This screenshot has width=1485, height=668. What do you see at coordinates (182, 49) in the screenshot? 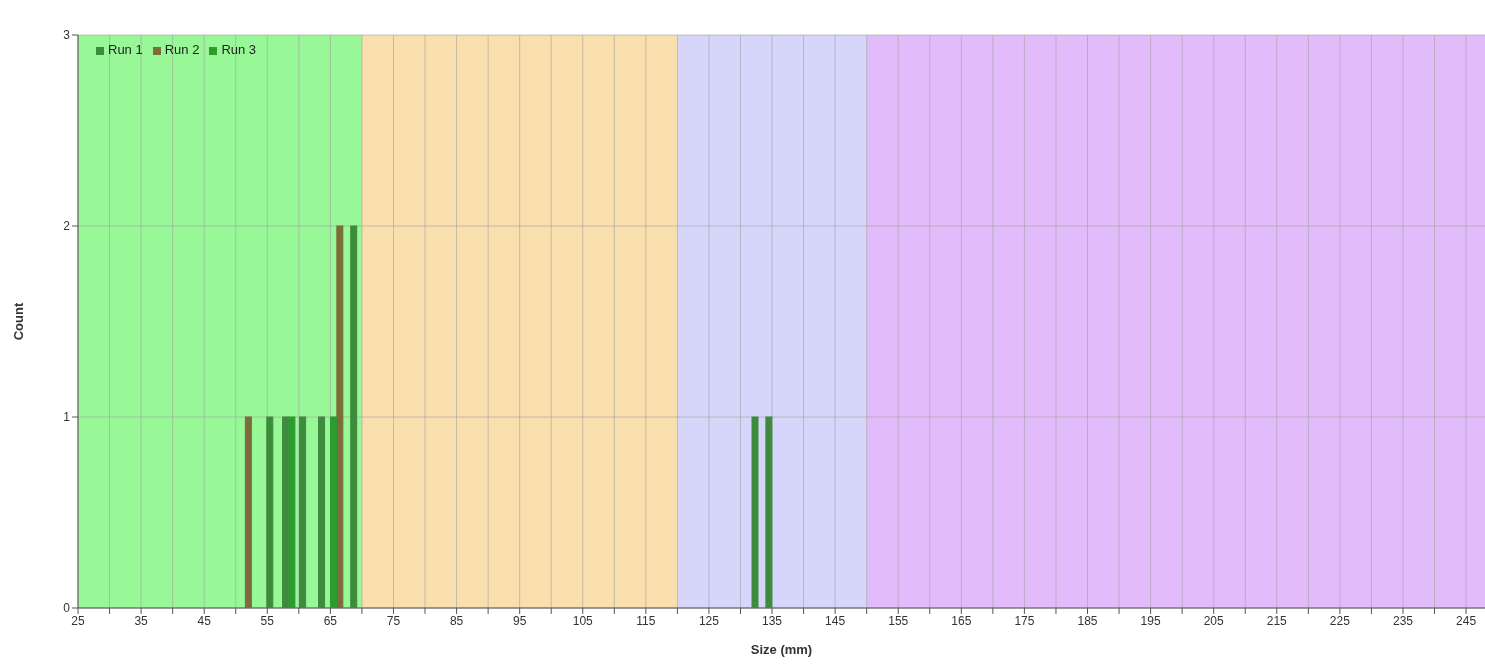
I see `legend-label: Run 2` at bounding box center [182, 49].